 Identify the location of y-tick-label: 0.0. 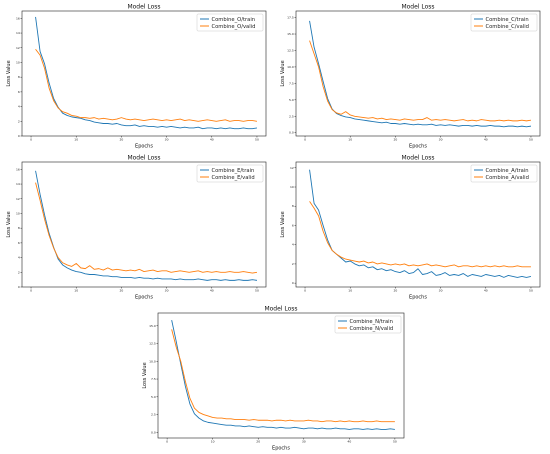
(291, 133).